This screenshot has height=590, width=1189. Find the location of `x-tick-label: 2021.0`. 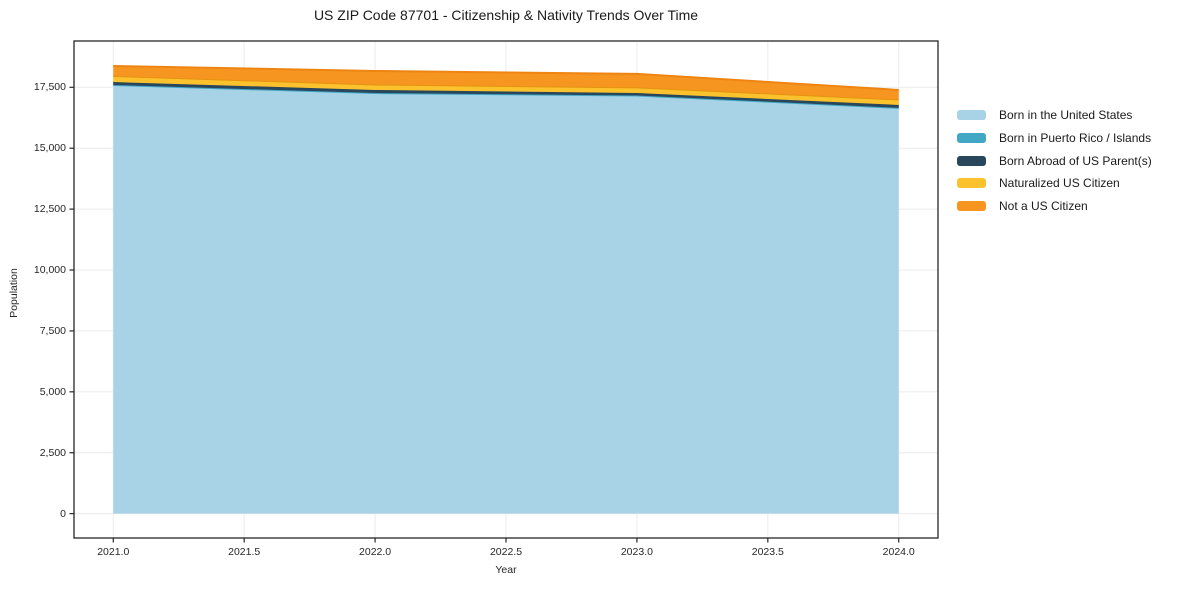

x-tick-label: 2021.0 is located at coordinates (113, 552).